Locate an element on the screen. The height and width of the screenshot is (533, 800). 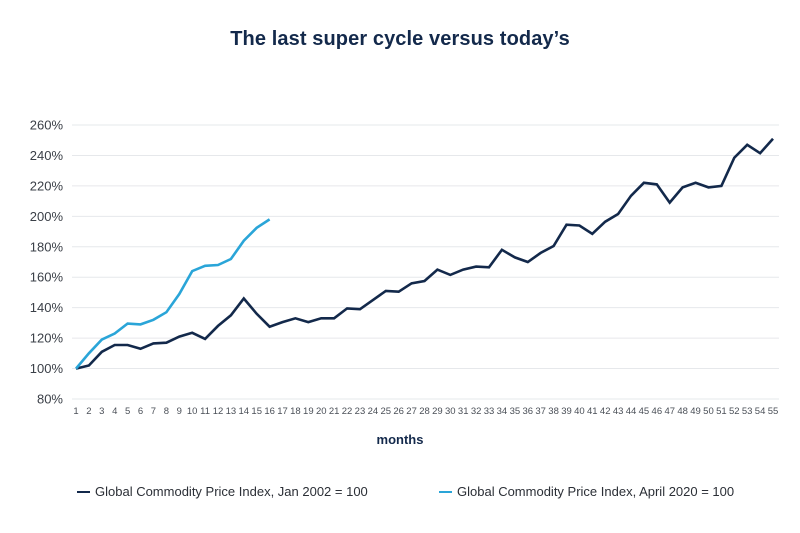
x-tick-label: 18 is located at coordinates (295, 411).